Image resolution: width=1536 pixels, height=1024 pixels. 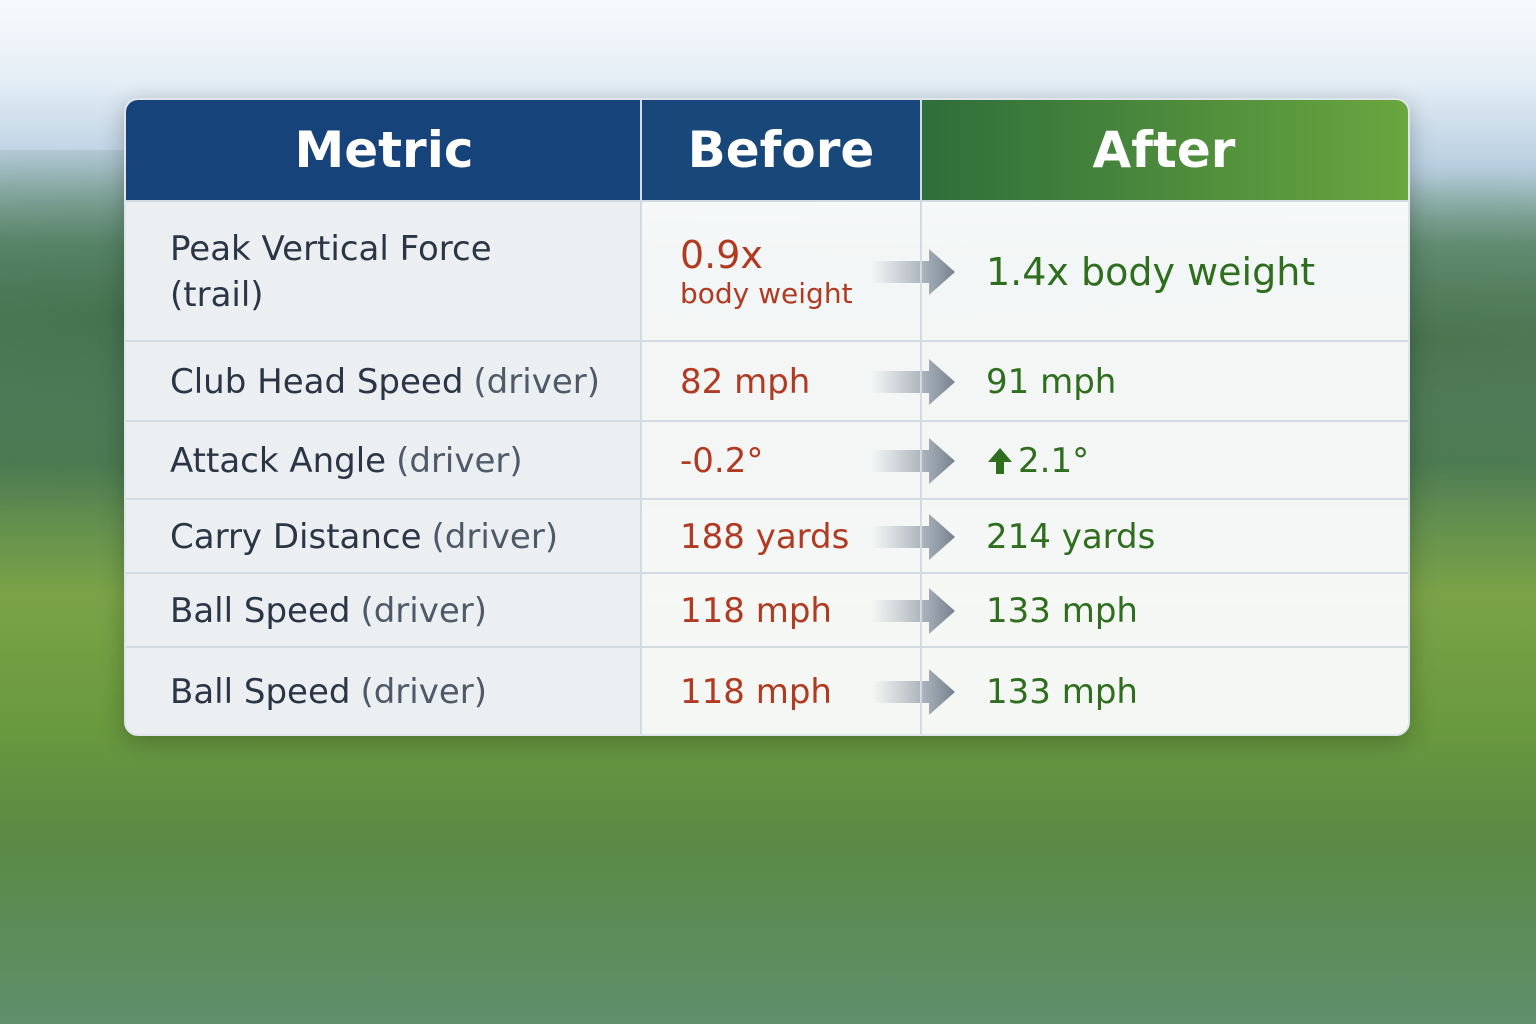 I want to click on before-value: 0.9x, so click(x=721, y=255).